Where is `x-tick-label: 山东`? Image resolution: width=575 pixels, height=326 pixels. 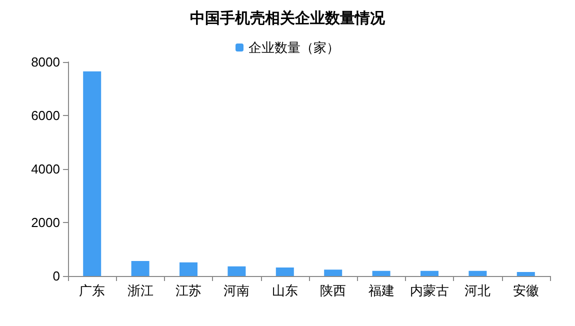 x-tick-label: 山东 is located at coordinates (285, 290).